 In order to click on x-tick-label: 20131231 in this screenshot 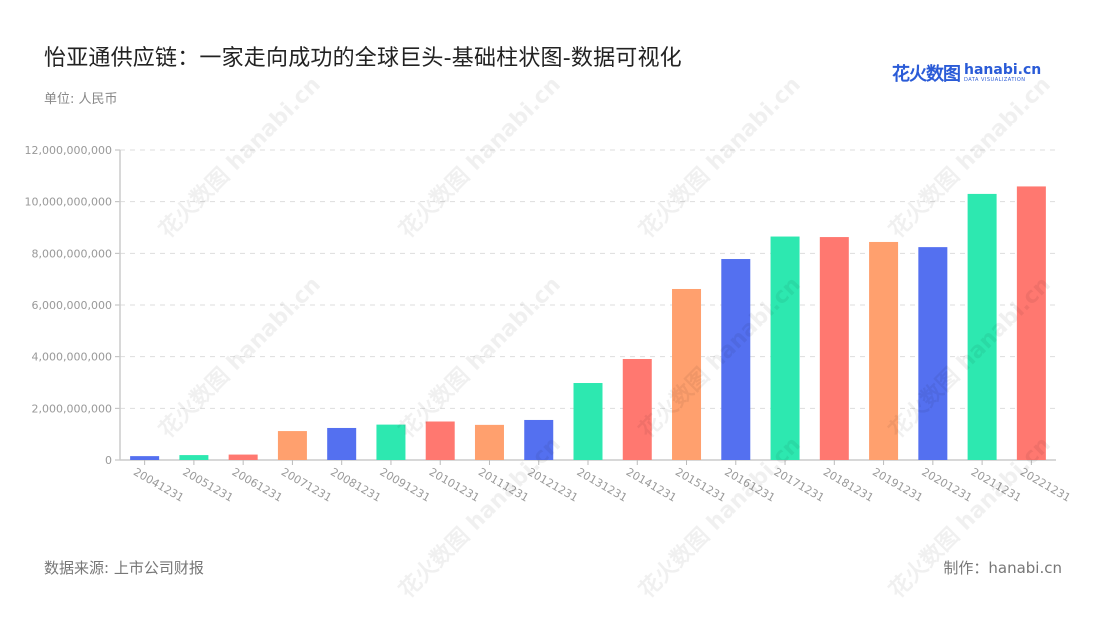, I will do `click(602, 484)`.